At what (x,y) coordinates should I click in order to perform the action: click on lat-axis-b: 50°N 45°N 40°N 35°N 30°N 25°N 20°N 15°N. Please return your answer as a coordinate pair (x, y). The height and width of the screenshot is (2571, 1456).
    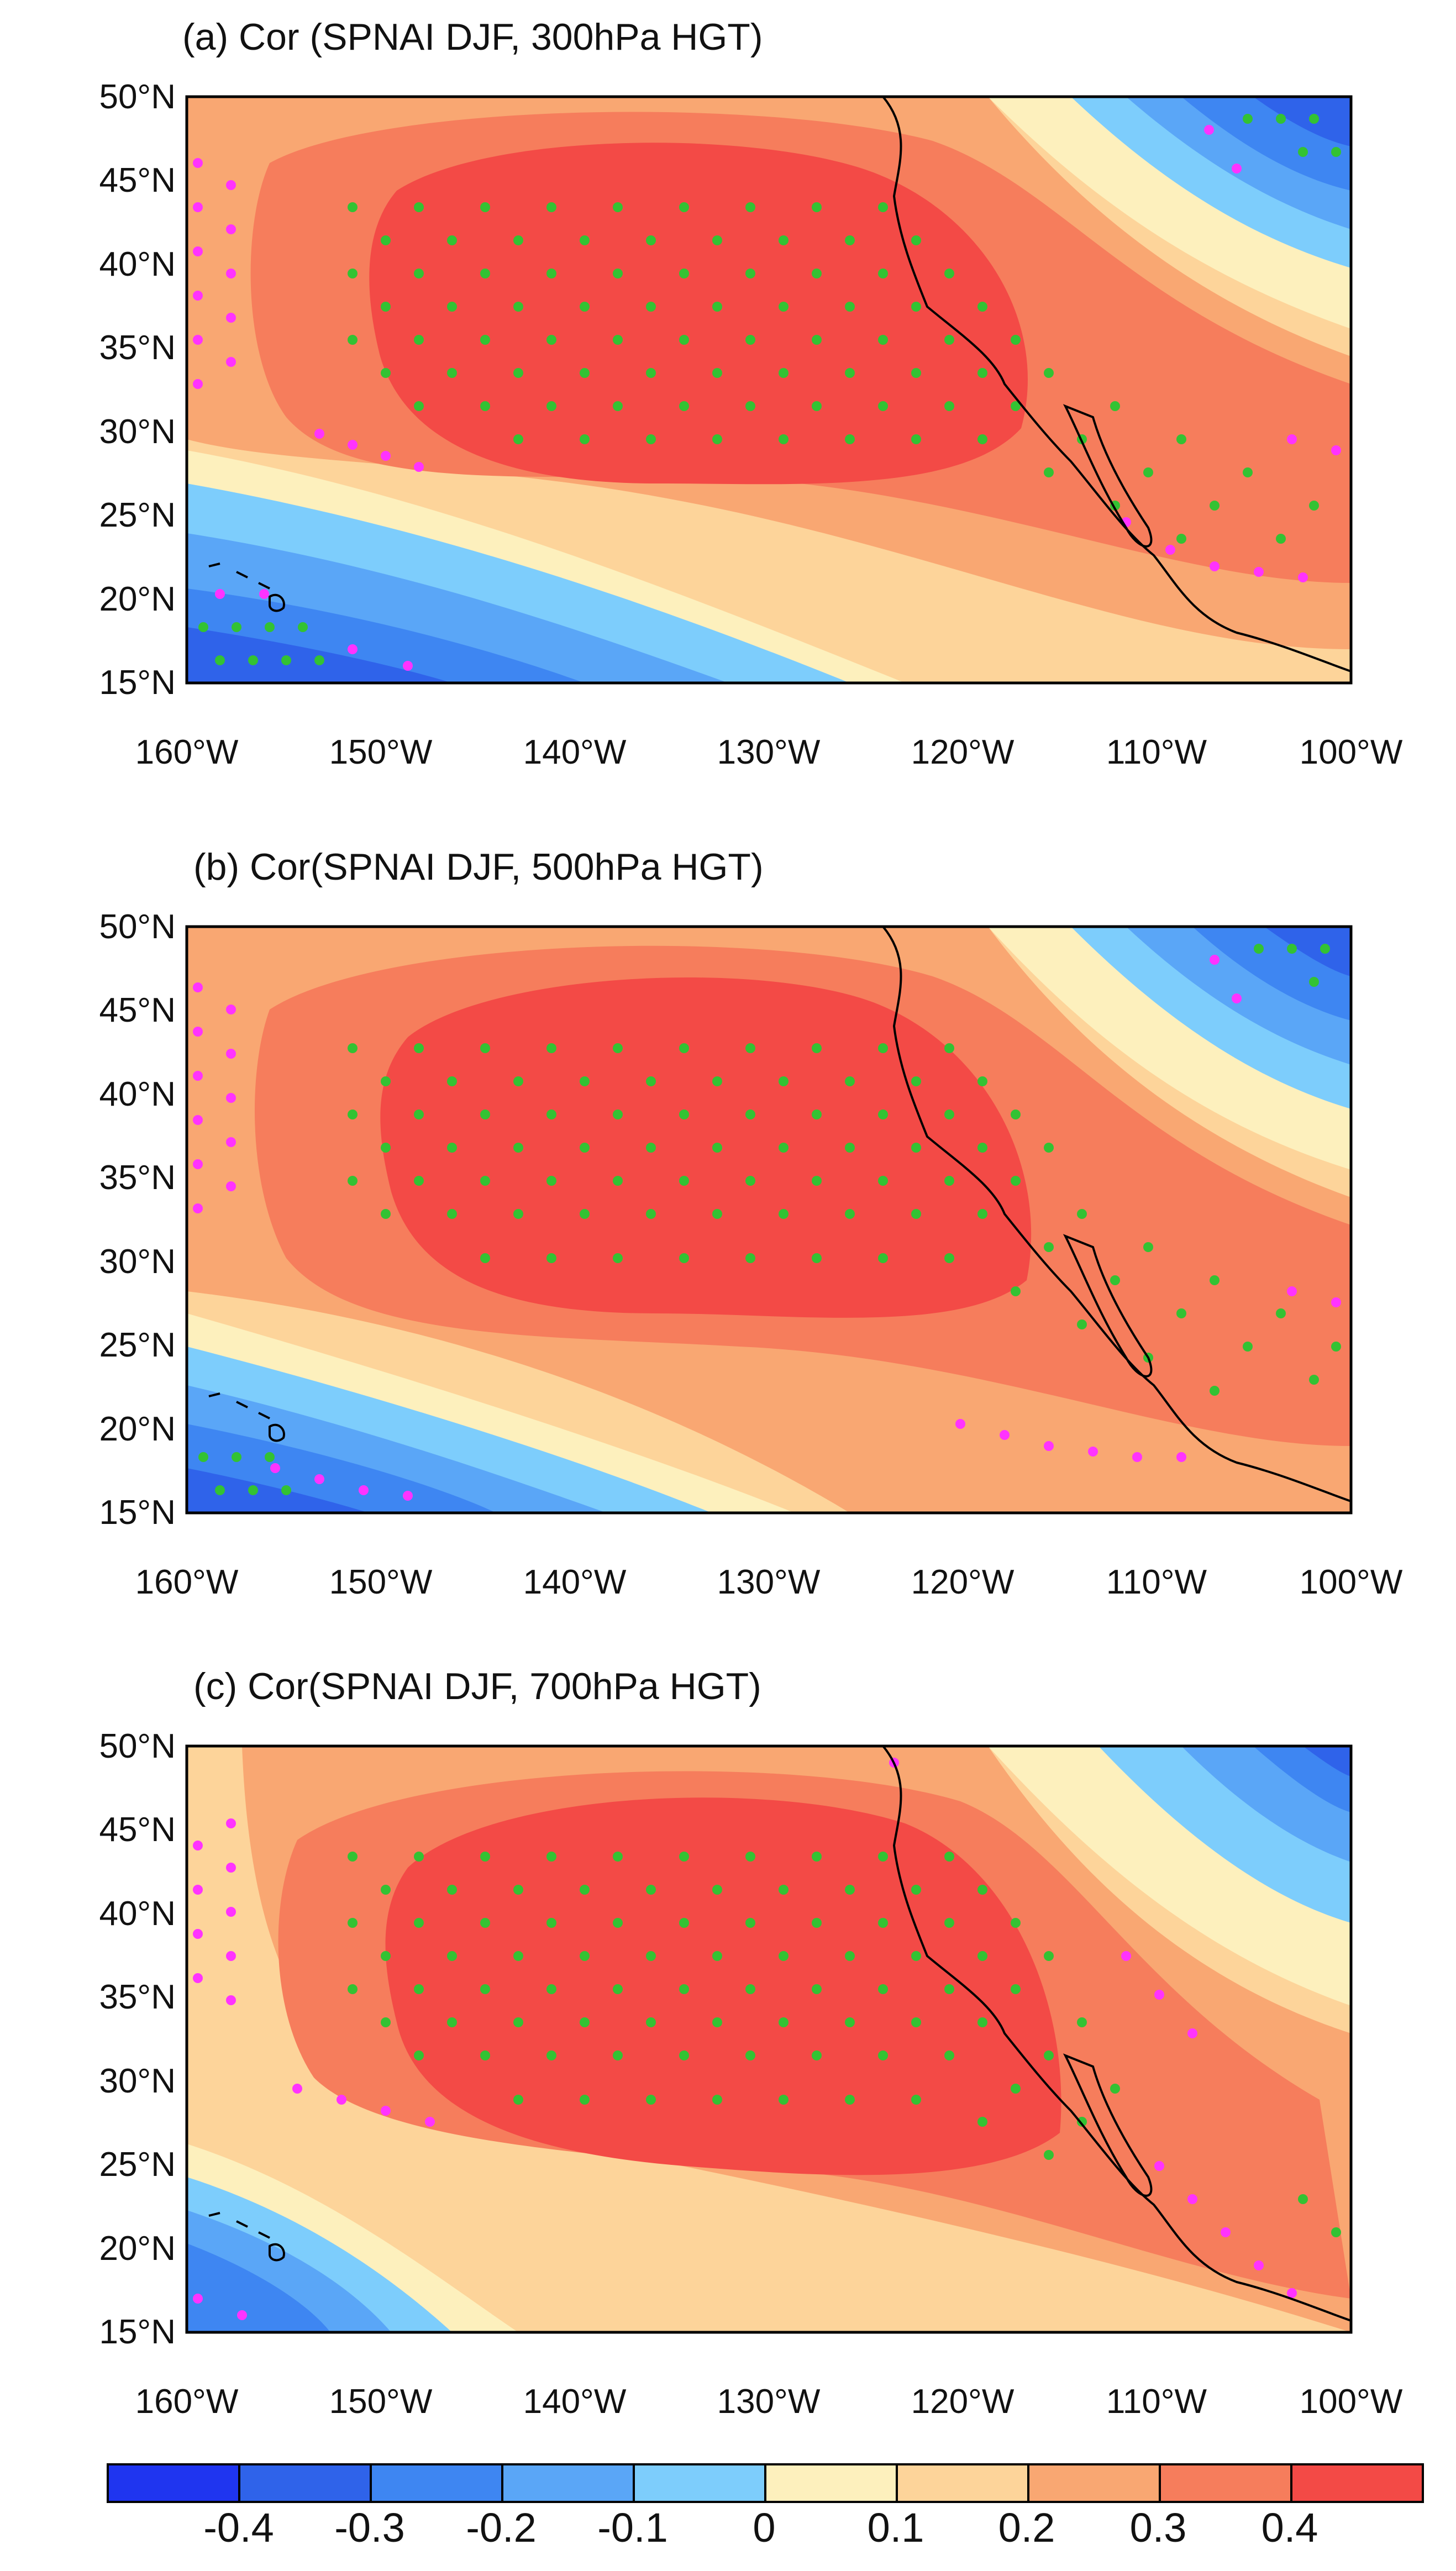
    Looking at the image, I should click on (138, 1220).